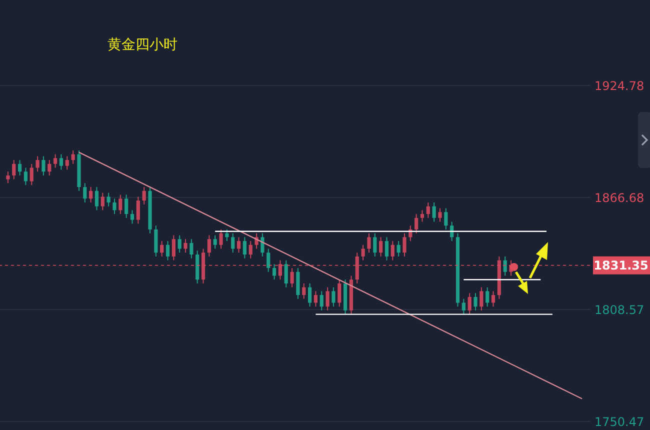 This screenshot has height=430, width=650. Describe the element at coordinates (619, 309) in the screenshot. I see `y-tick-label: 1808.57` at that location.